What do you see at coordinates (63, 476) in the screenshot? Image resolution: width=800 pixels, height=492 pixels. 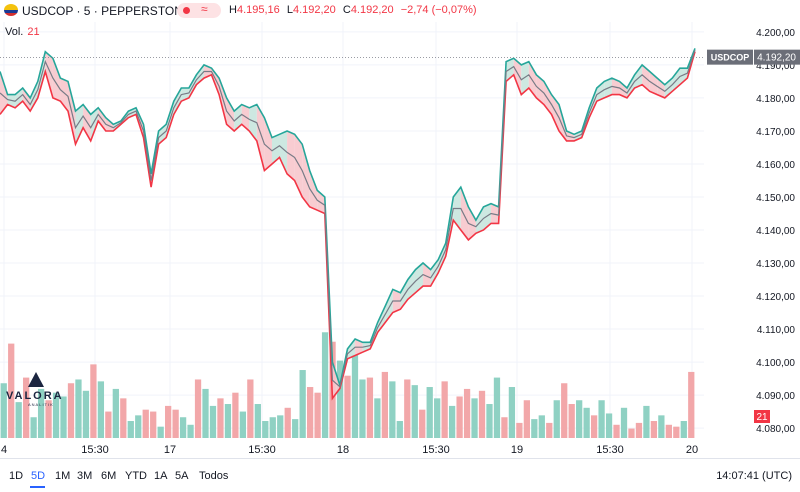 I see `timeframe-1m: 1M` at bounding box center [63, 476].